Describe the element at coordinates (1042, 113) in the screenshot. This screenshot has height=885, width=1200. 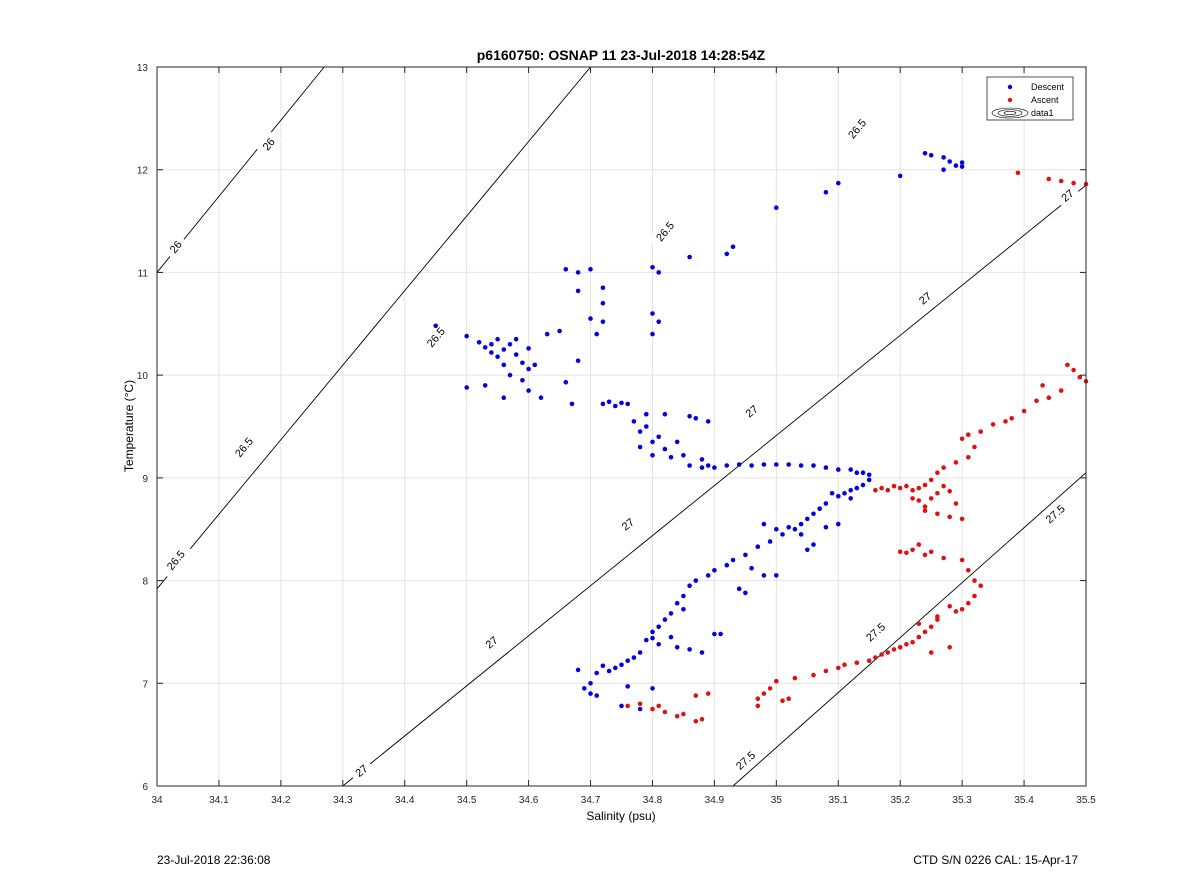
I see `legend-data1-label: data1` at that location.